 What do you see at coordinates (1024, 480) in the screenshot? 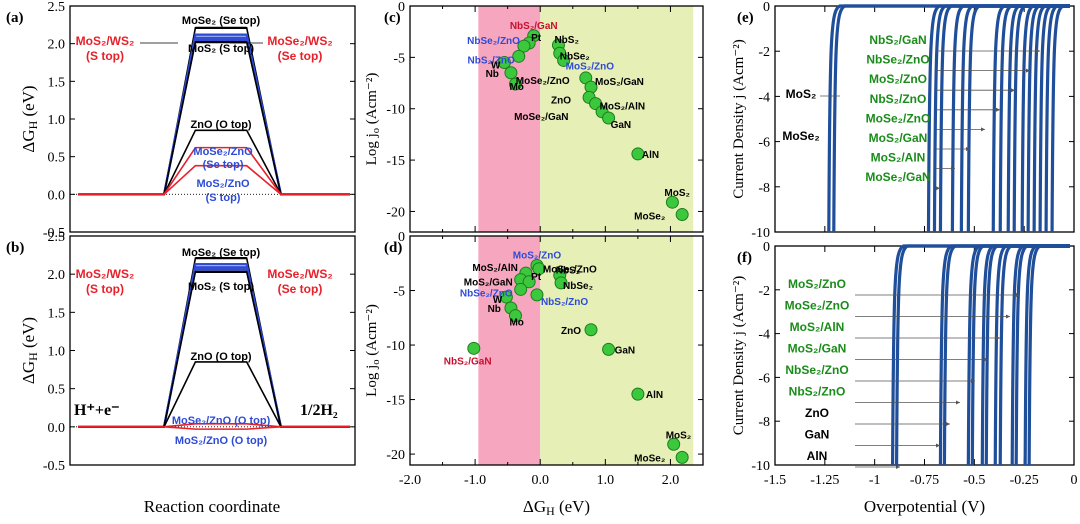
I see `x-tick-label: -0.25` at bounding box center [1024, 480].